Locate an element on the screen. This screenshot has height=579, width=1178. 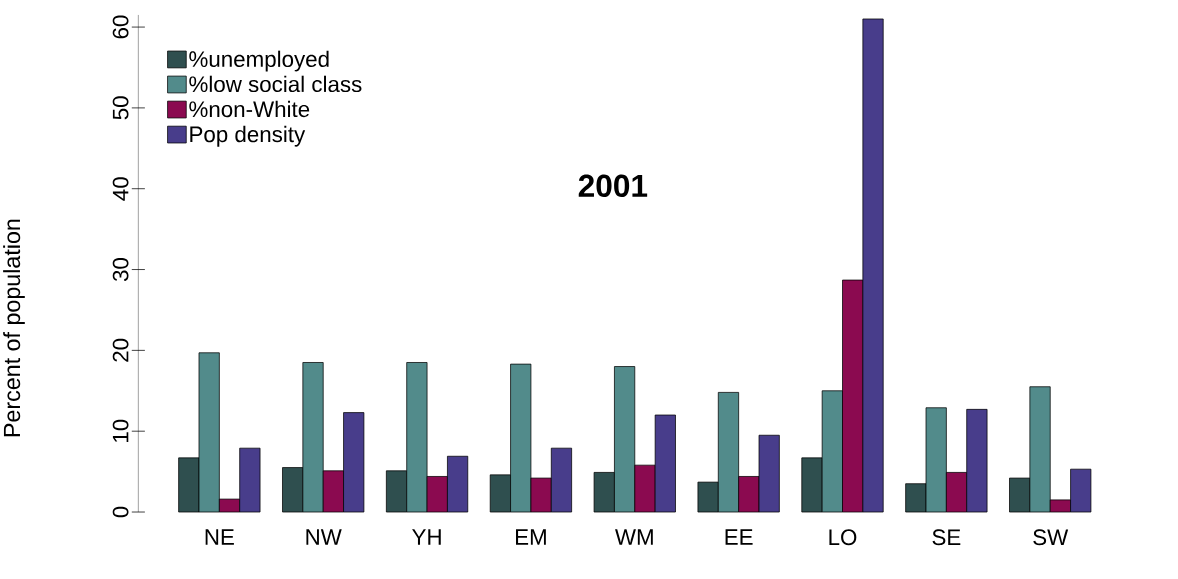
y-tick-label: 50 is located at coordinates (120, 108).